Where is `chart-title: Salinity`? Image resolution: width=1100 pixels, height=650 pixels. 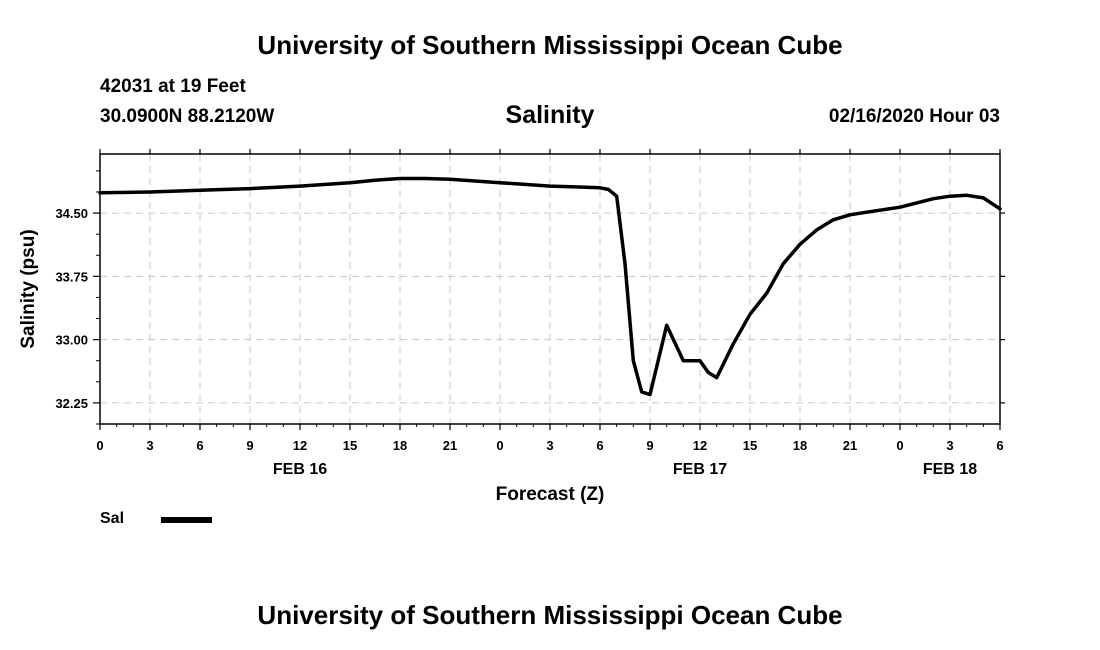 chart-title: Salinity is located at coordinates (550, 115).